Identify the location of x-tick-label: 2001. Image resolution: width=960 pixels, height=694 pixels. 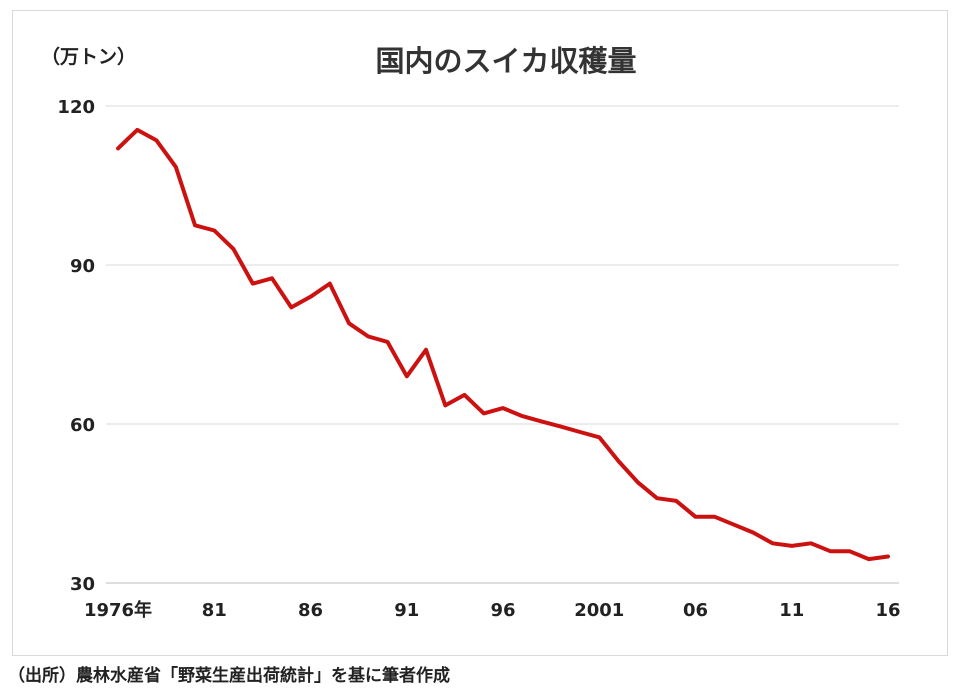
(599, 610).